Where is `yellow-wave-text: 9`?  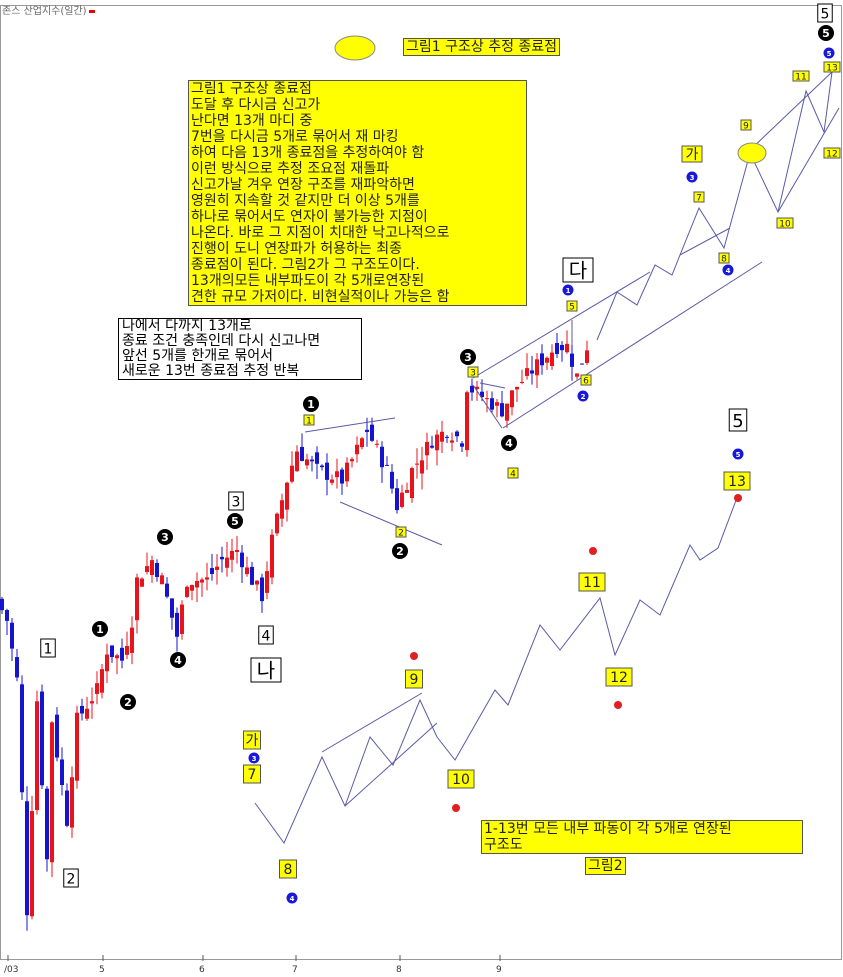 yellow-wave-text: 9 is located at coordinates (414, 680).